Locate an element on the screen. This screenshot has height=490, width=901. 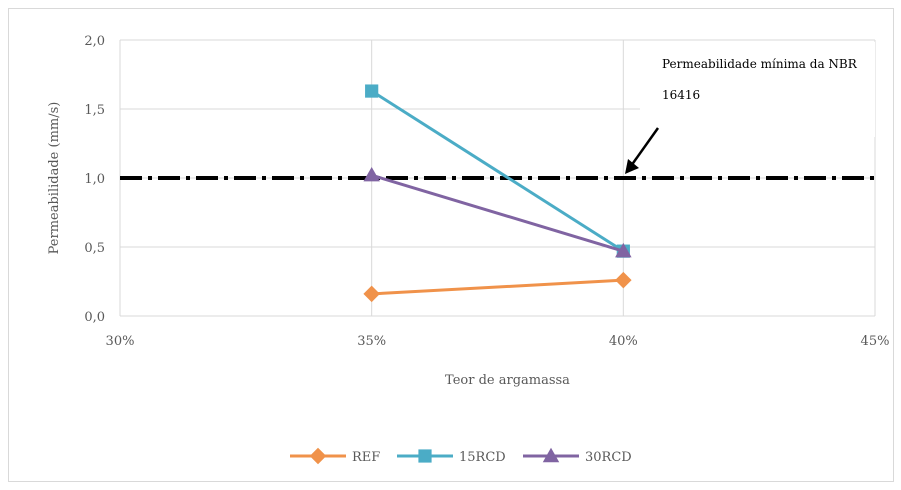
legend: REF 15RCD 30RCD is located at coordinates (461, 456).